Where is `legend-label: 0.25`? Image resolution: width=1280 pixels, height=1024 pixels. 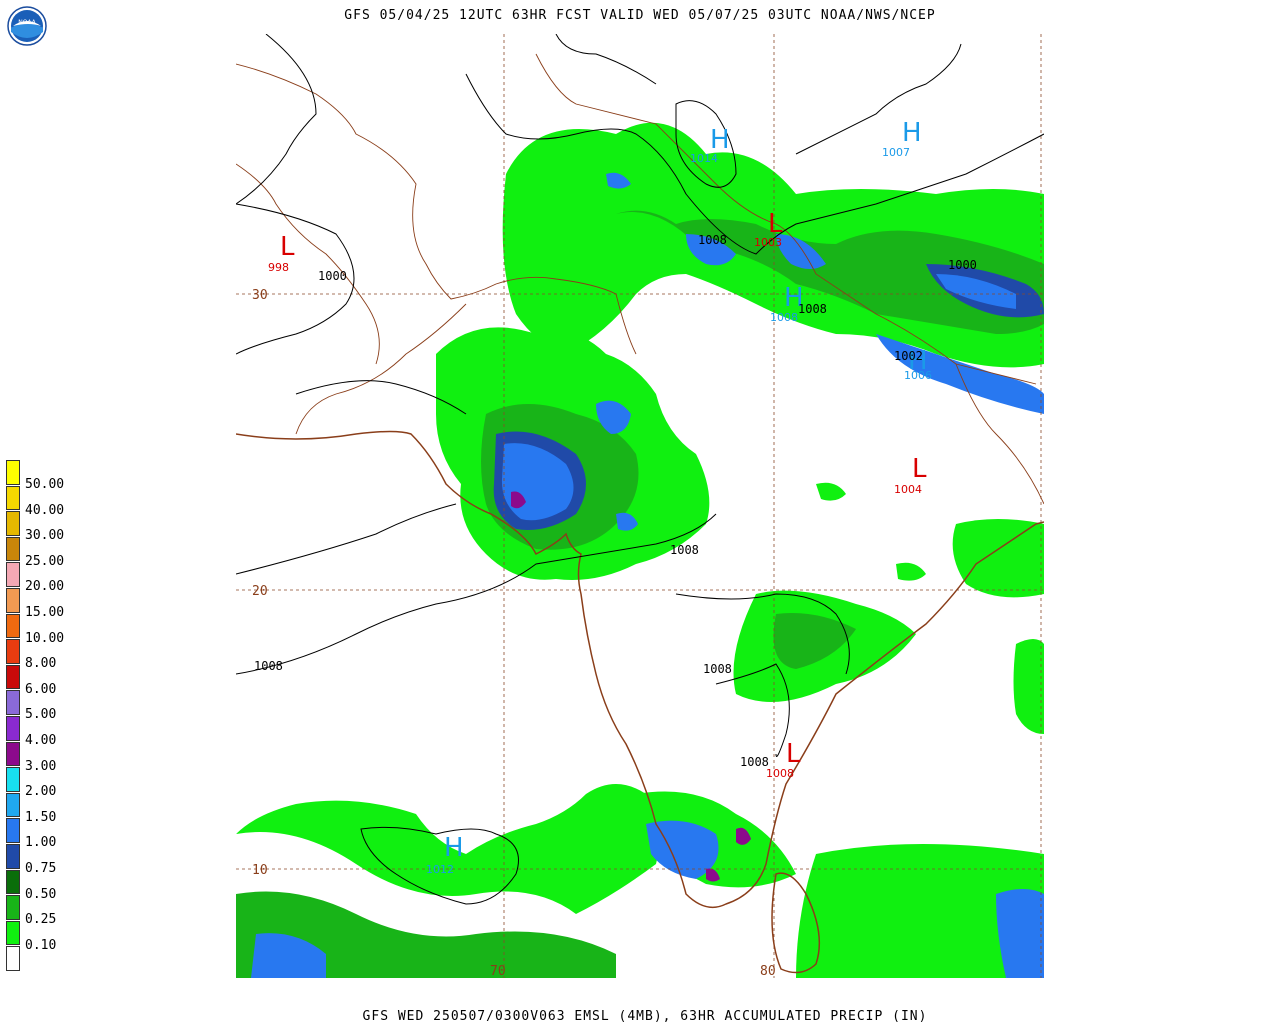 legend-label: 0.25 is located at coordinates (41, 920).